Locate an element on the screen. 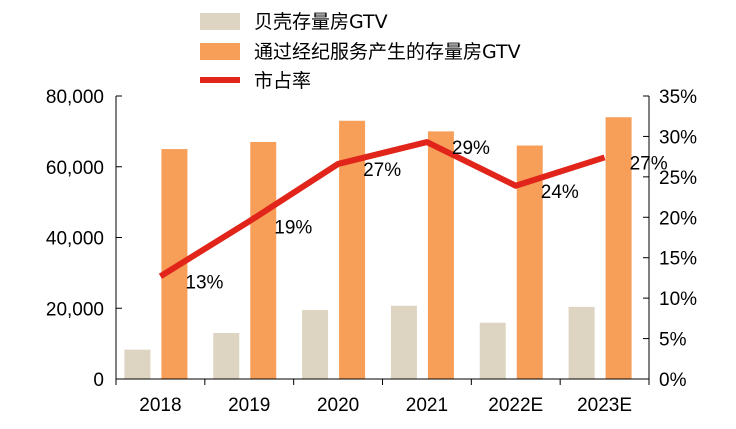 This screenshot has width=736, height=429. bar-brokerage-gtv-2023E is located at coordinates (618, 248).